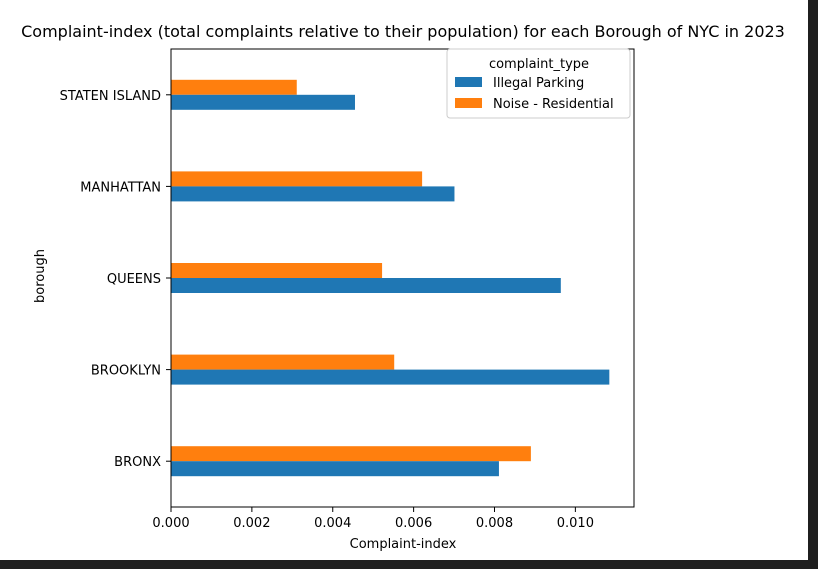 This screenshot has height=569, width=818. Describe the element at coordinates (332, 523) in the screenshot. I see `x-tick-label: 0.004` at that location.